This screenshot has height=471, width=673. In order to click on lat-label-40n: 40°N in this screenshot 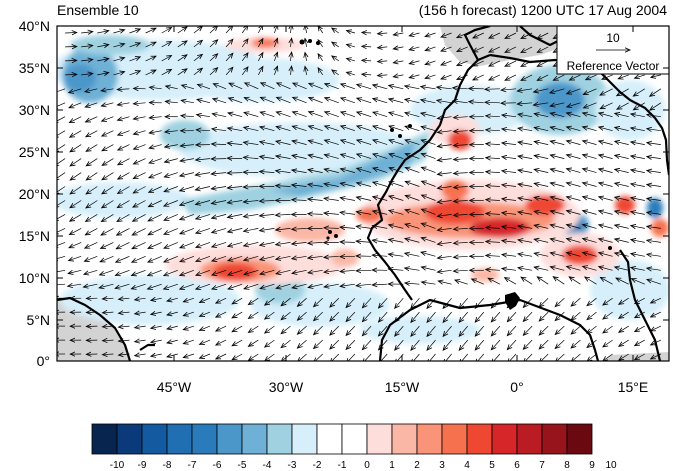, I will do `click(34, 26)`.